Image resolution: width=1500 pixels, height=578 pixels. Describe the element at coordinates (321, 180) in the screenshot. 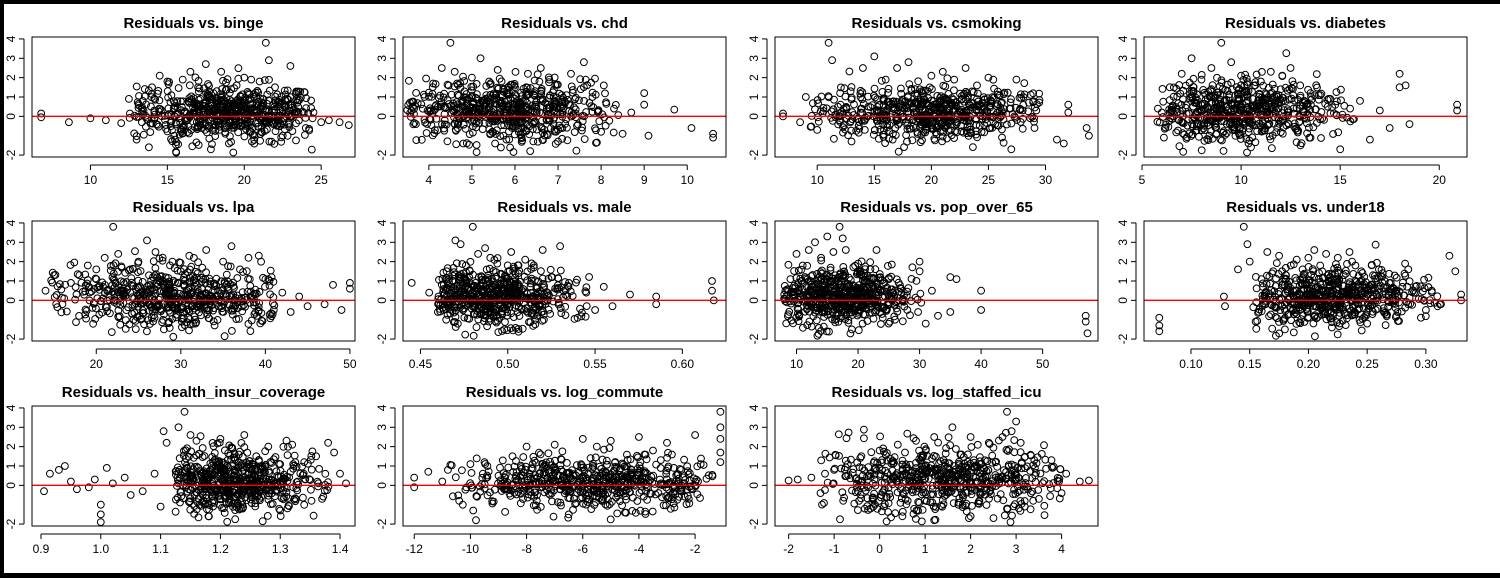

I see `x-tick-label: 25` at that location.